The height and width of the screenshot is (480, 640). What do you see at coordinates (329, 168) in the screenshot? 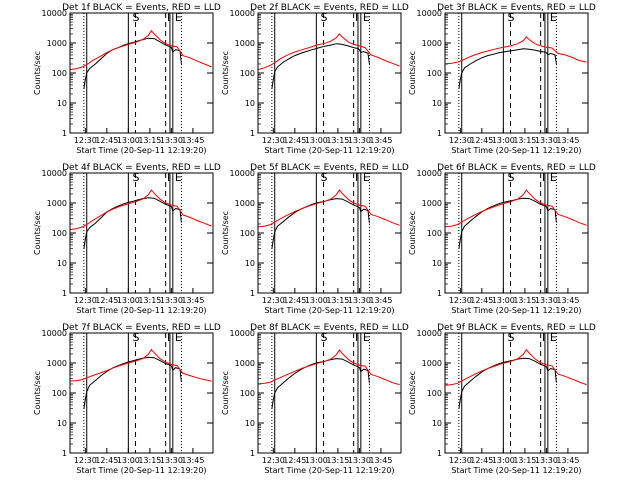
I see `panel-title: Det 5f BLACK = Events, RED = LLD` at bounding box center [329, 168].